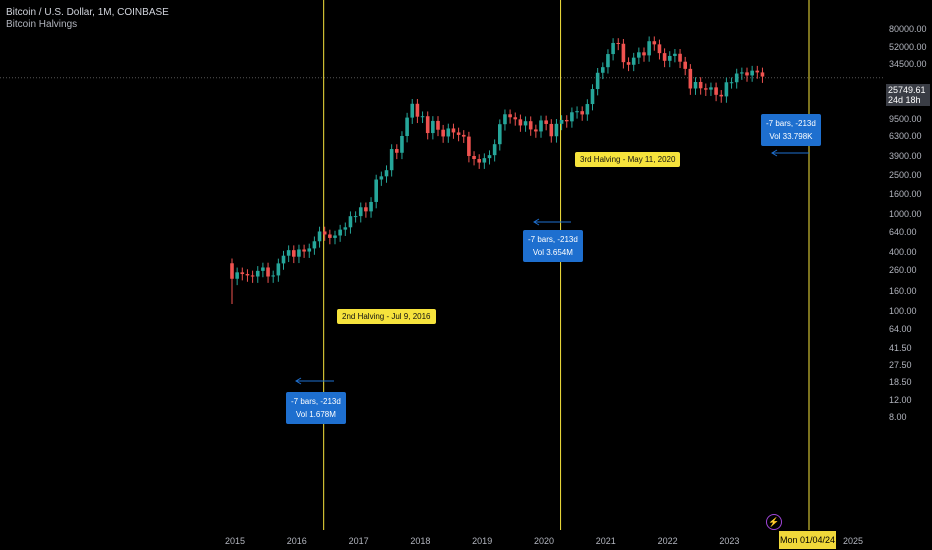 The width and height of the screenshot is (932, 550). I want to click on price-tick-label: 12.00, so click(900, 399).